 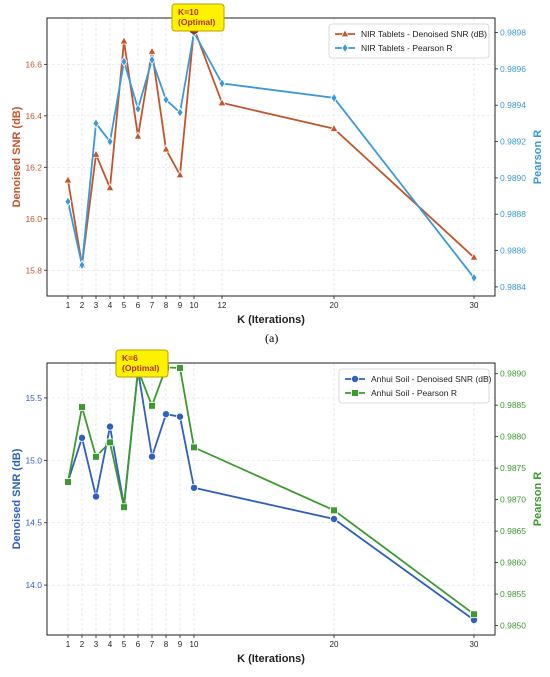 I want to click on y-right-tick-label: 0.9860, so click(x=513, y=563).